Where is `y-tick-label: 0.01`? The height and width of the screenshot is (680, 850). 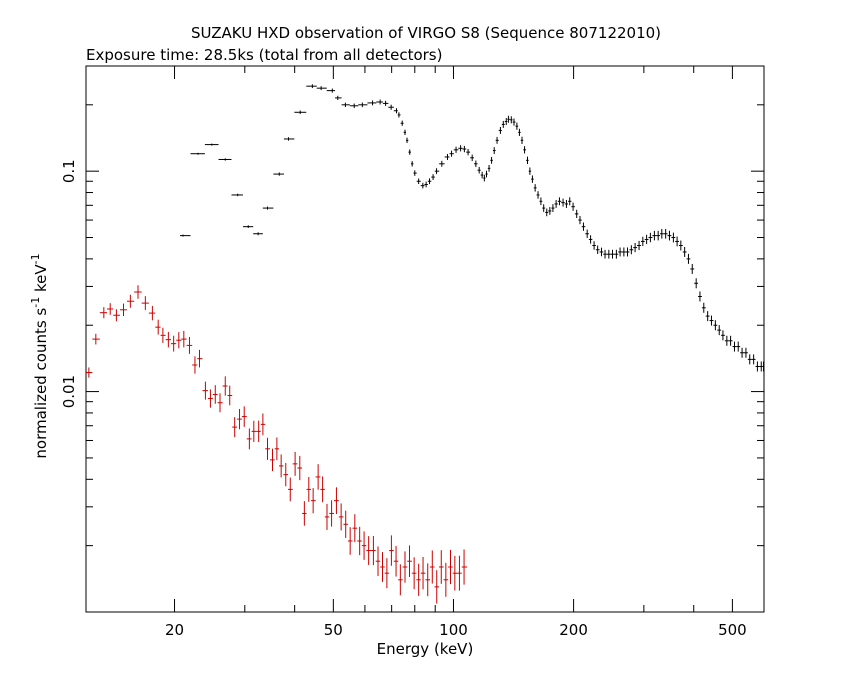
y-tick-label: 0.01 is located at coordinates (69, 391).